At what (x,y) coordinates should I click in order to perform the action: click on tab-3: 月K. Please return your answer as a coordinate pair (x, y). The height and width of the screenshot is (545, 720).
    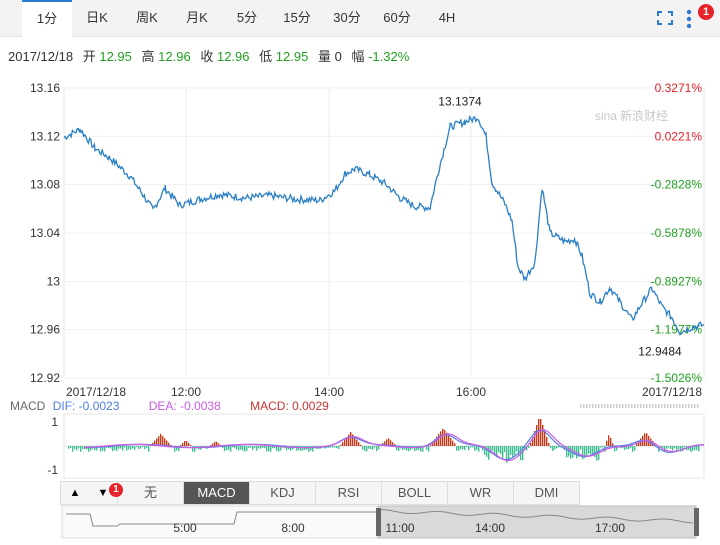
    Looking at the image, I should click on (197, 17).